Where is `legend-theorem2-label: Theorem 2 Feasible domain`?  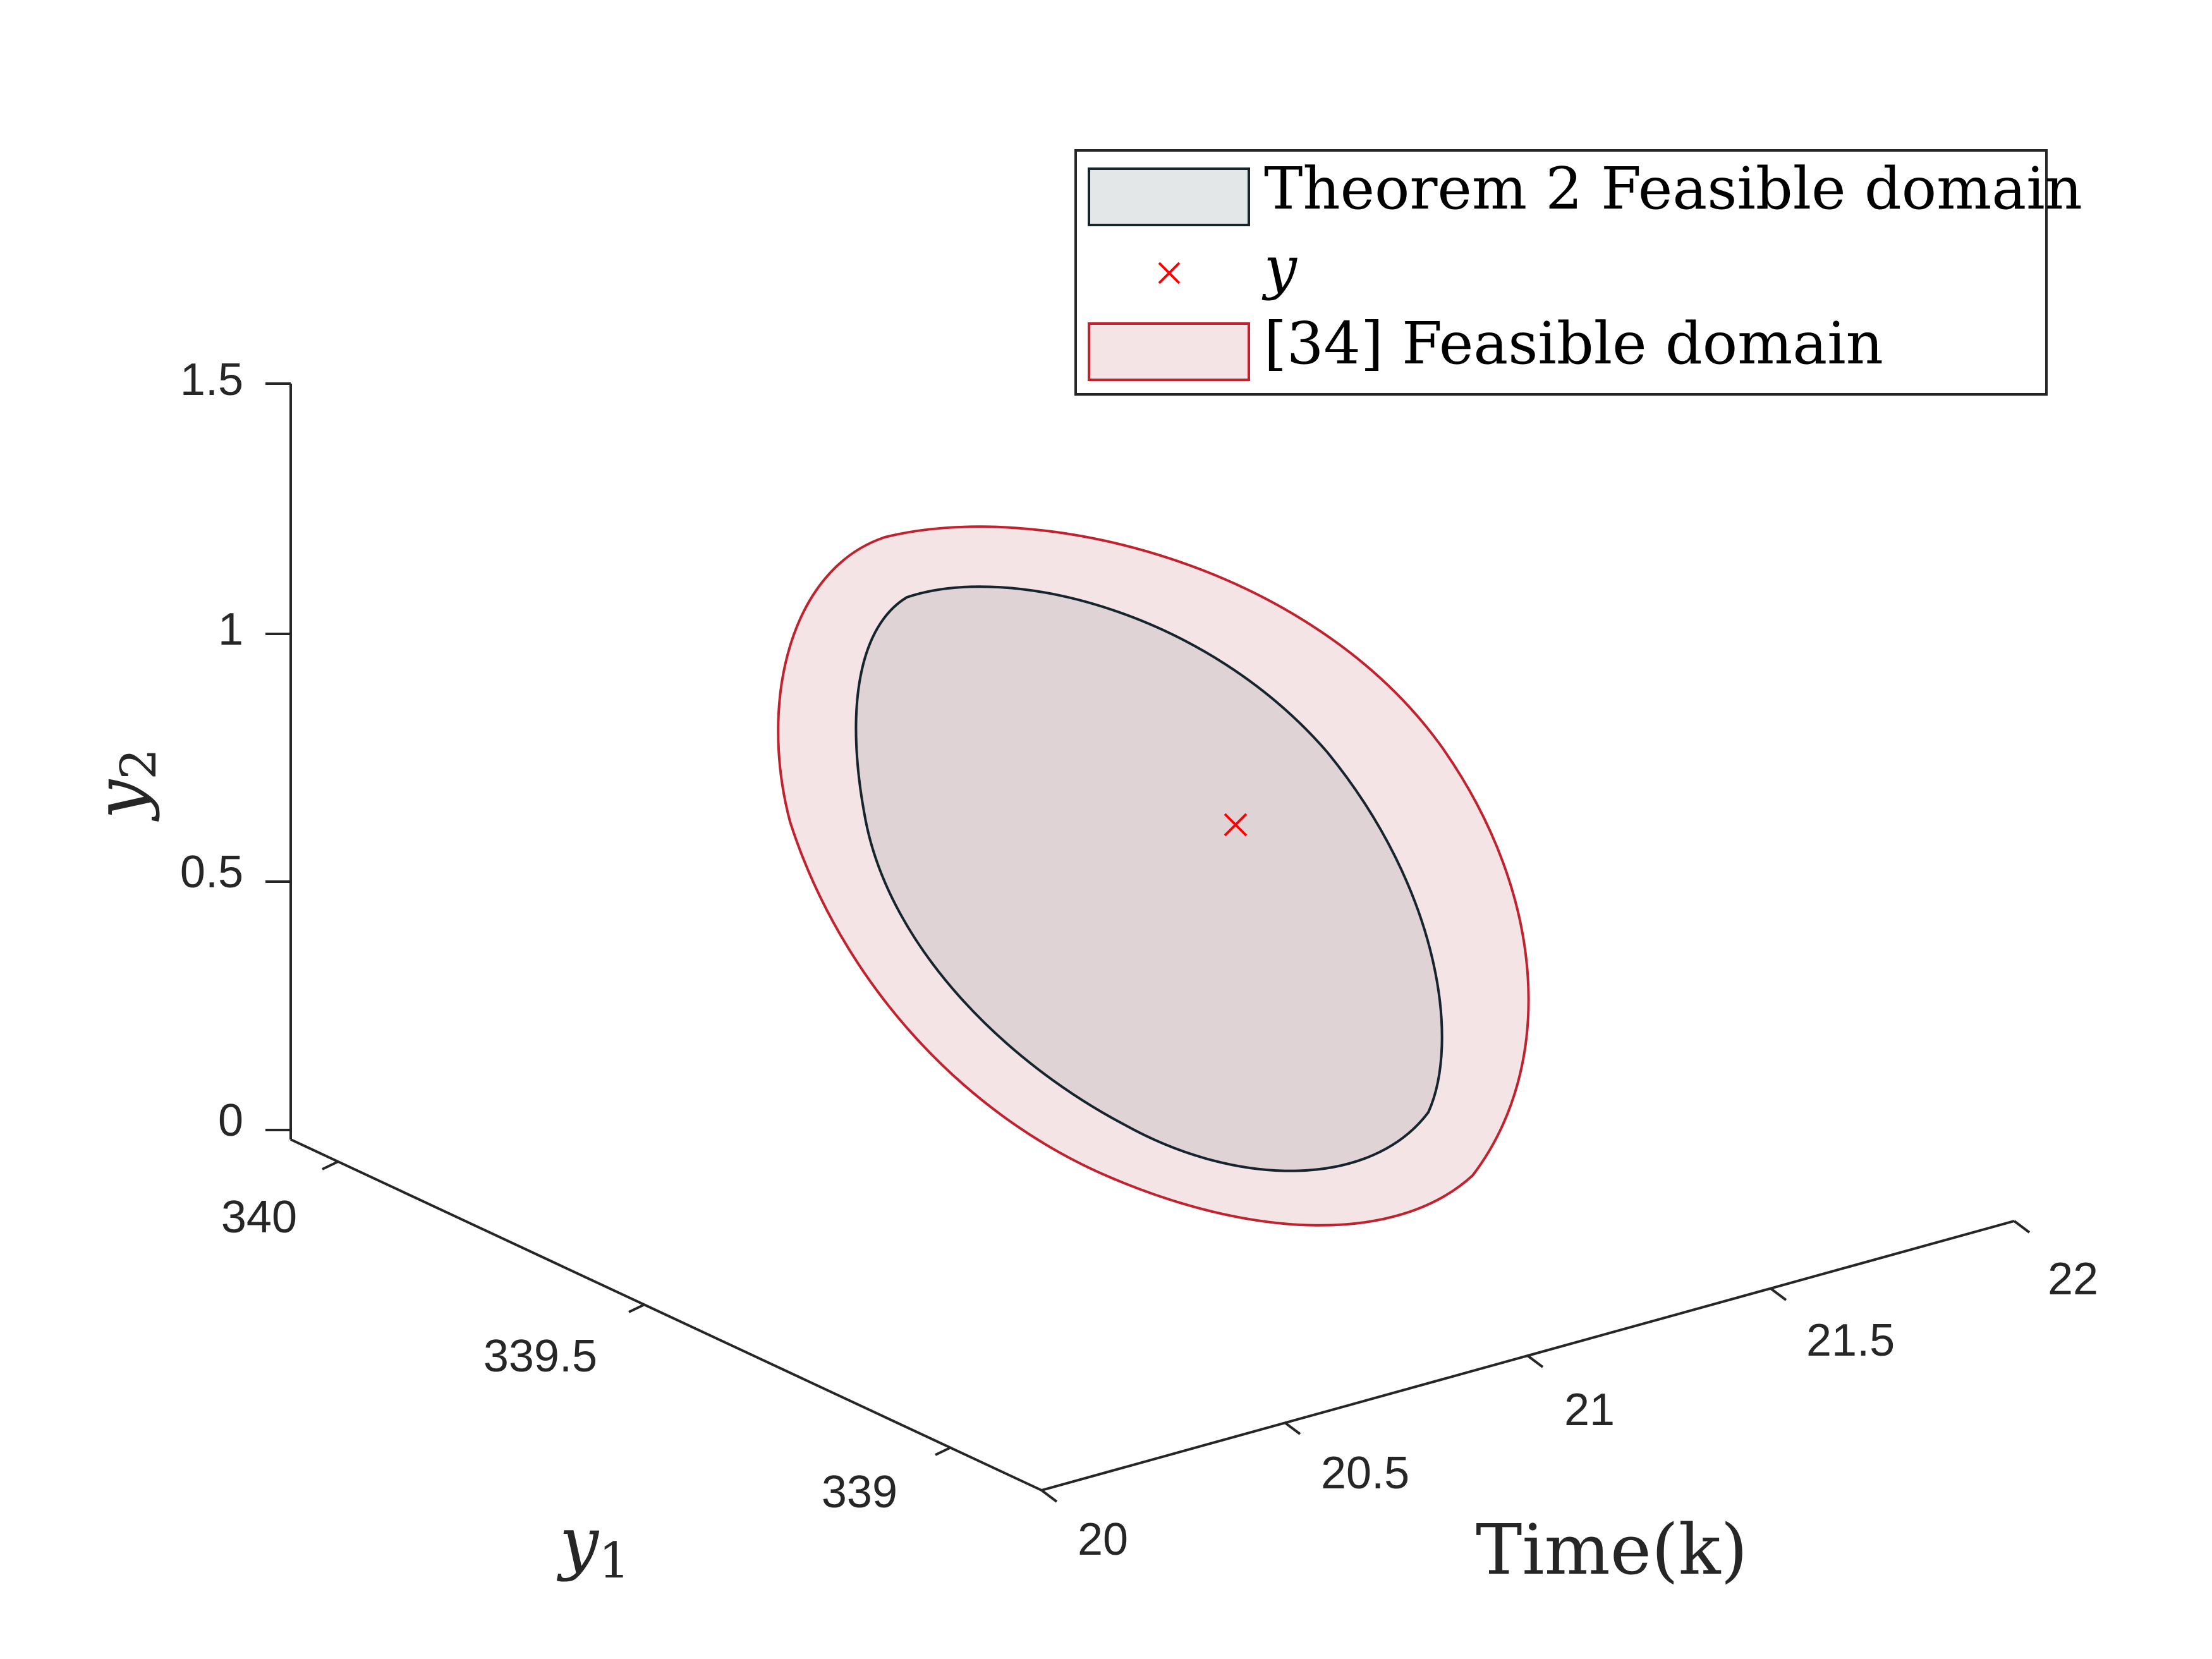 legend-theorem2-label: Theorem 2 Feasible domain is located at coordinates (1673, 188).